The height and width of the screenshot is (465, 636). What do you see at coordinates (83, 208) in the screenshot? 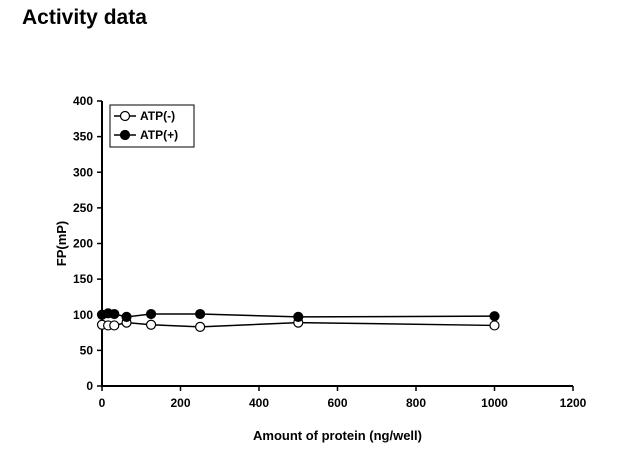
I see `y-tick-label: 250` at bounding box center [83, 208].